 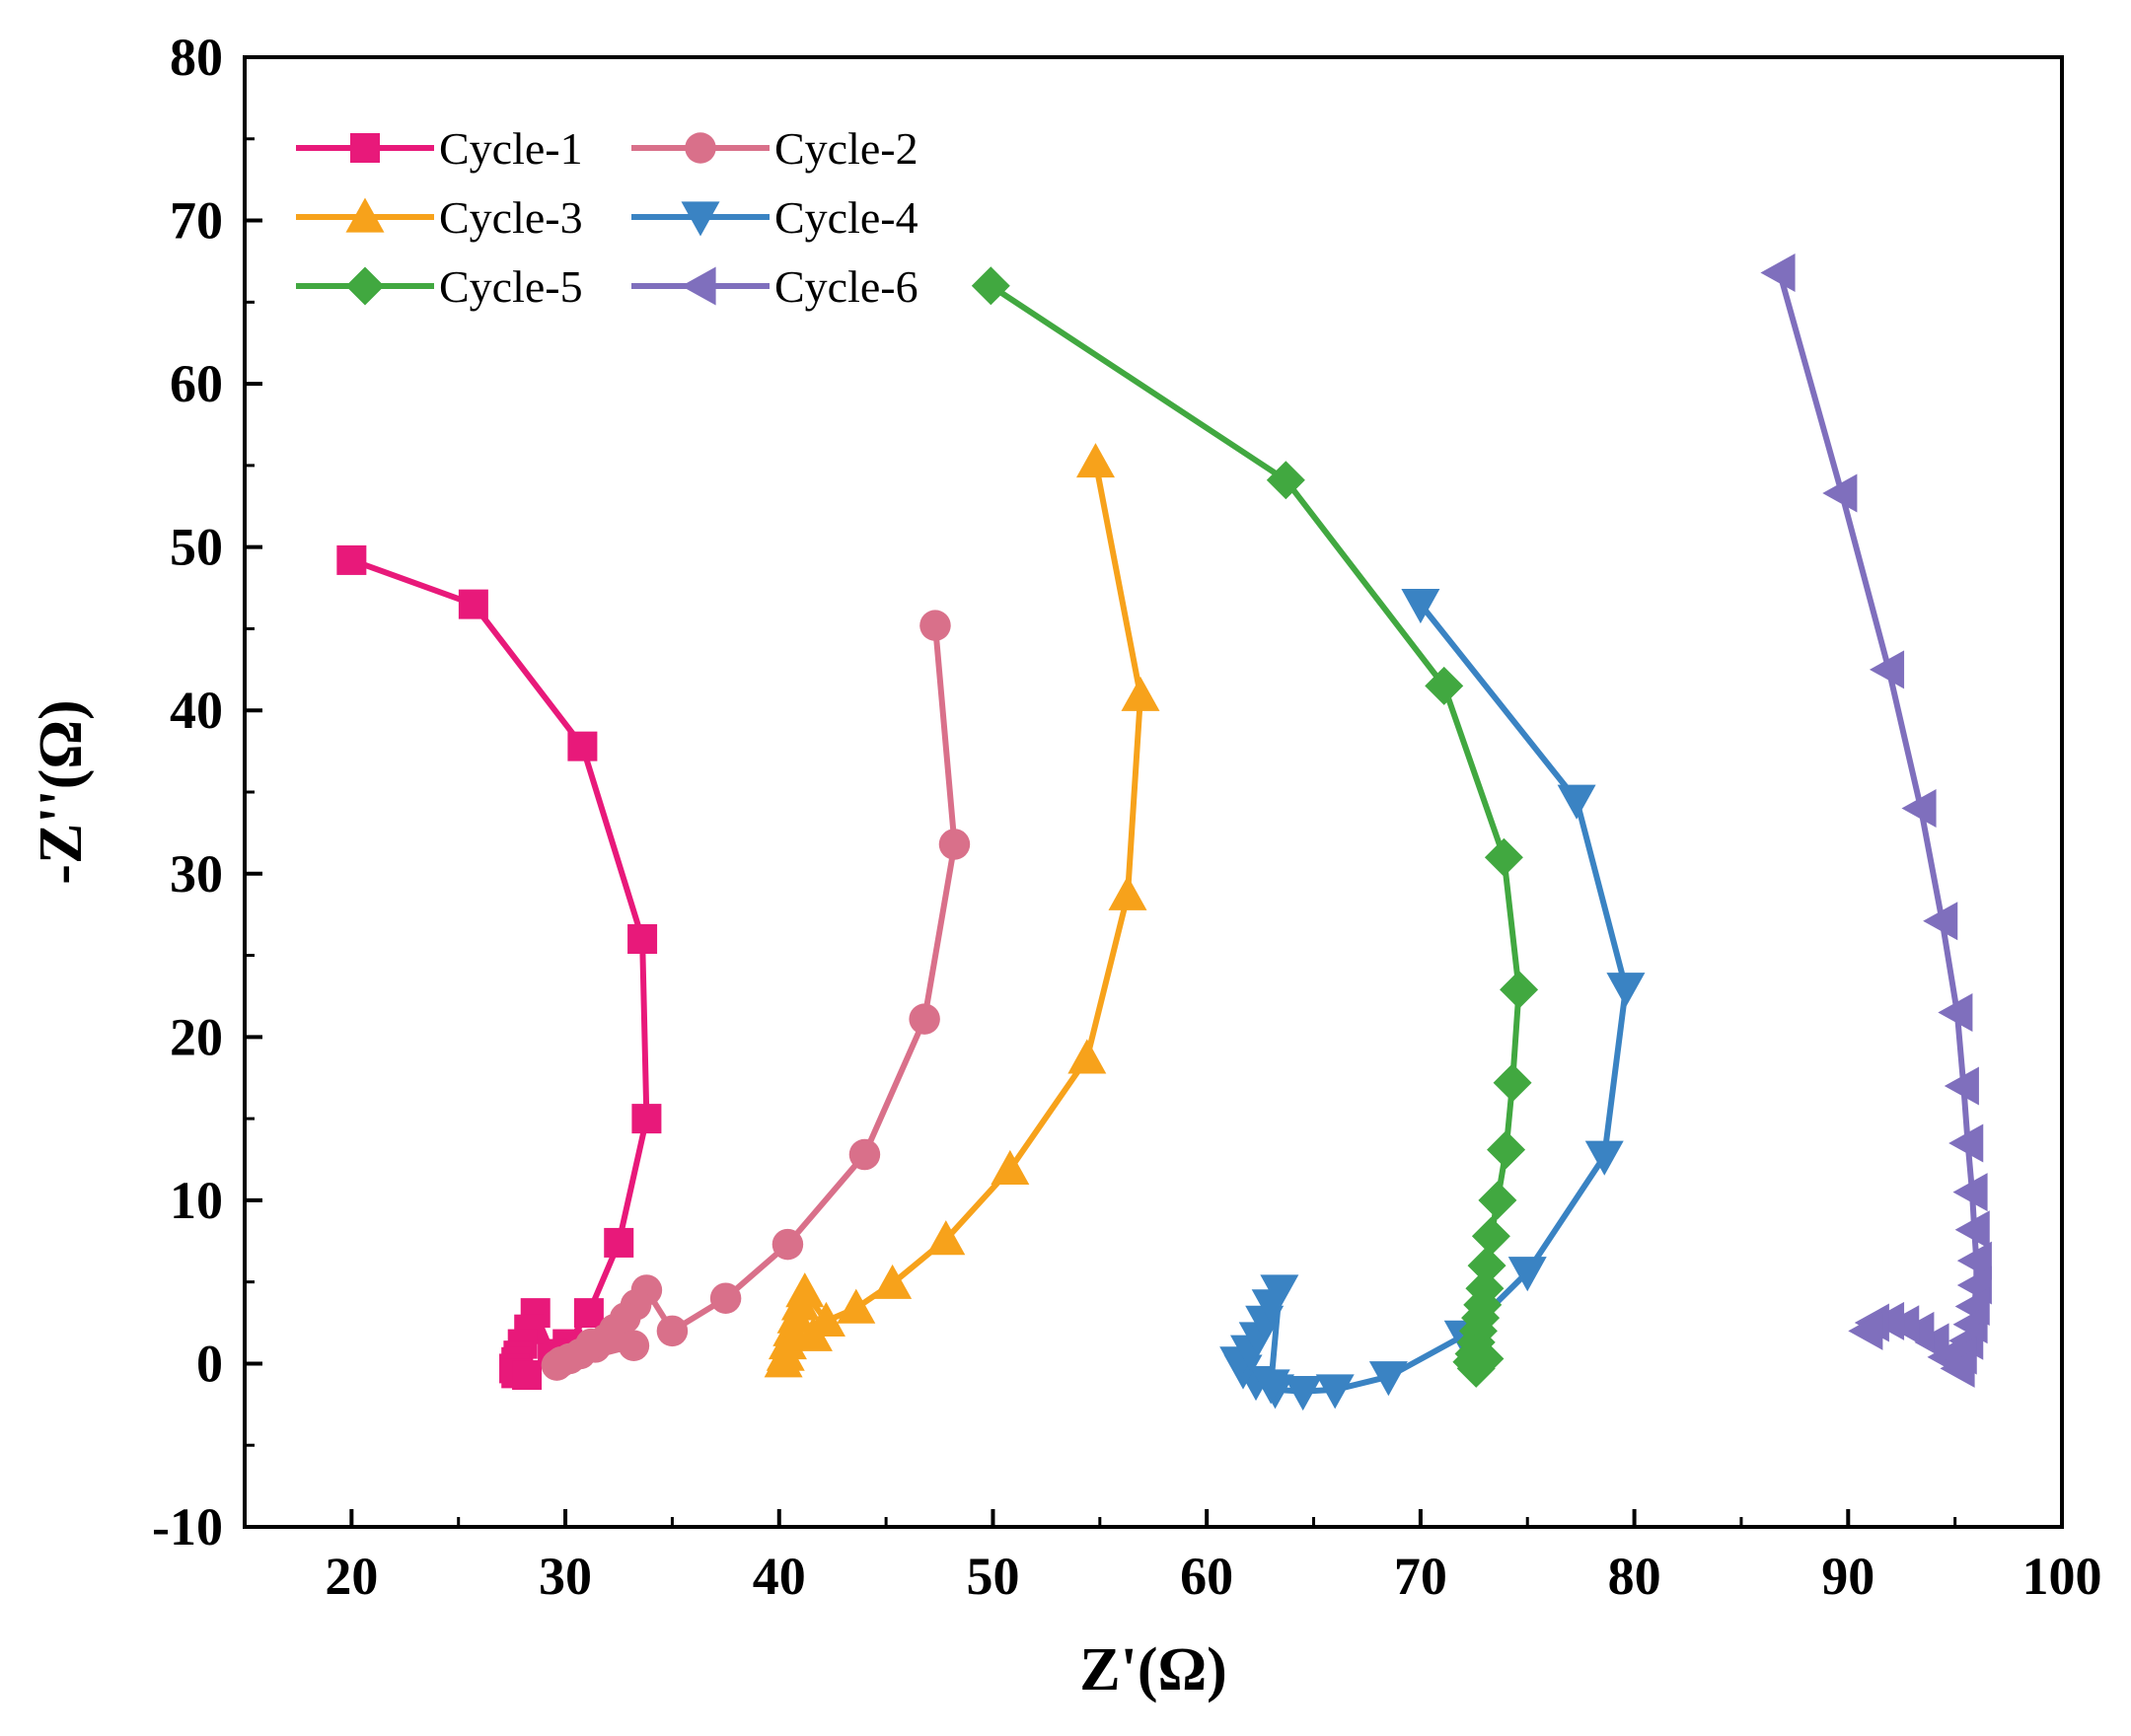 What do you see at coordinates (992, 1576) in the screenshot?
I see `x-tick-label: 50` at bounding box center [992, 1576].